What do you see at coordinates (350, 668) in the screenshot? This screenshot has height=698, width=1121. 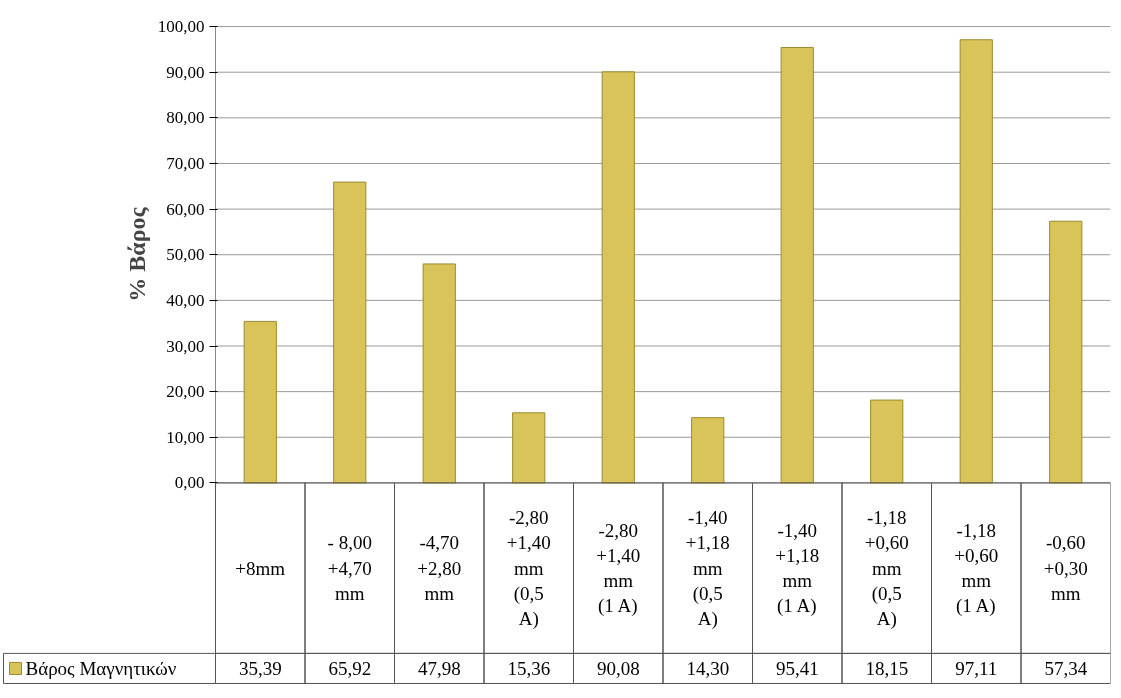 I see `data-label: 65,92` at bounding box center [350, 668].